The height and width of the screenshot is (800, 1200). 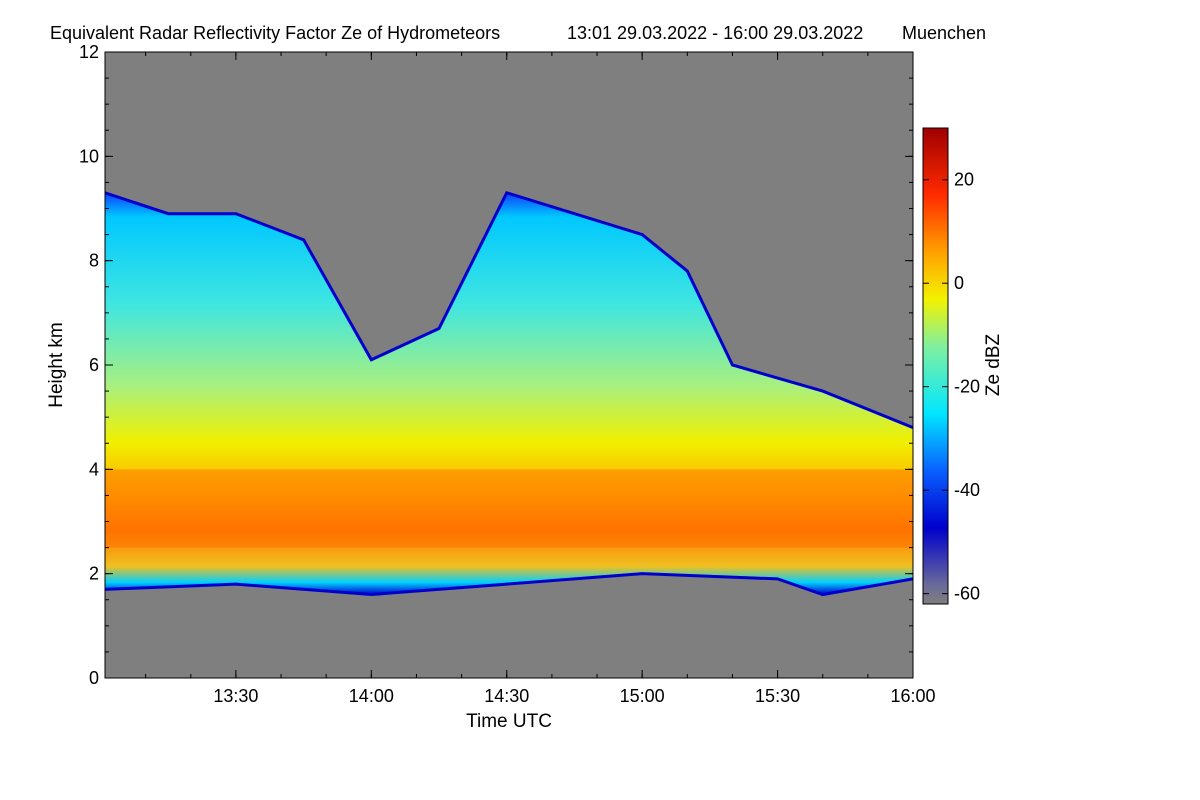 What do you see at coordinates (94, 365) in the screenshot?
I see `y-tick-label: 6` at bounding box center [94, 365].